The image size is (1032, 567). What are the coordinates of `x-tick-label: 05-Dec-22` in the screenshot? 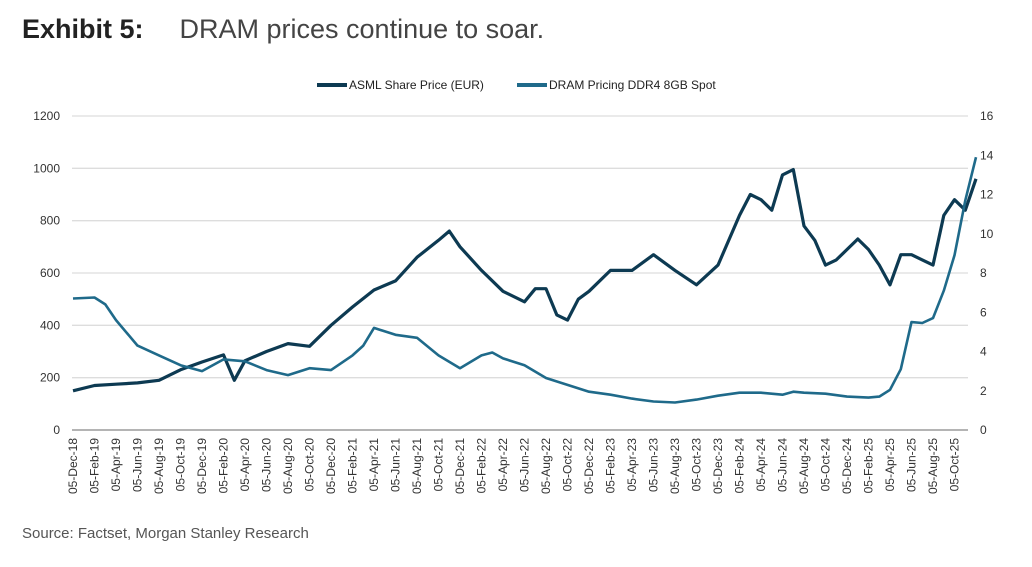 It's located at (589, 466).